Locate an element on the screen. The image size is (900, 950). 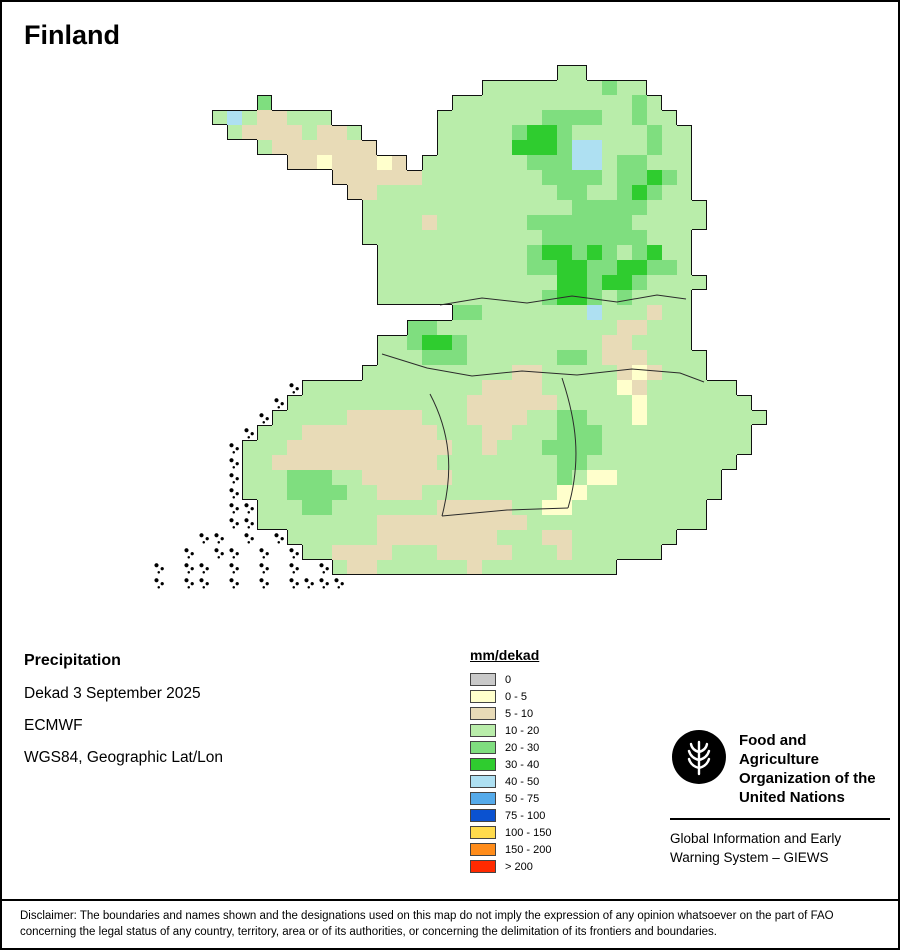
legend-color-swatch is located at coordinates (483, 696).